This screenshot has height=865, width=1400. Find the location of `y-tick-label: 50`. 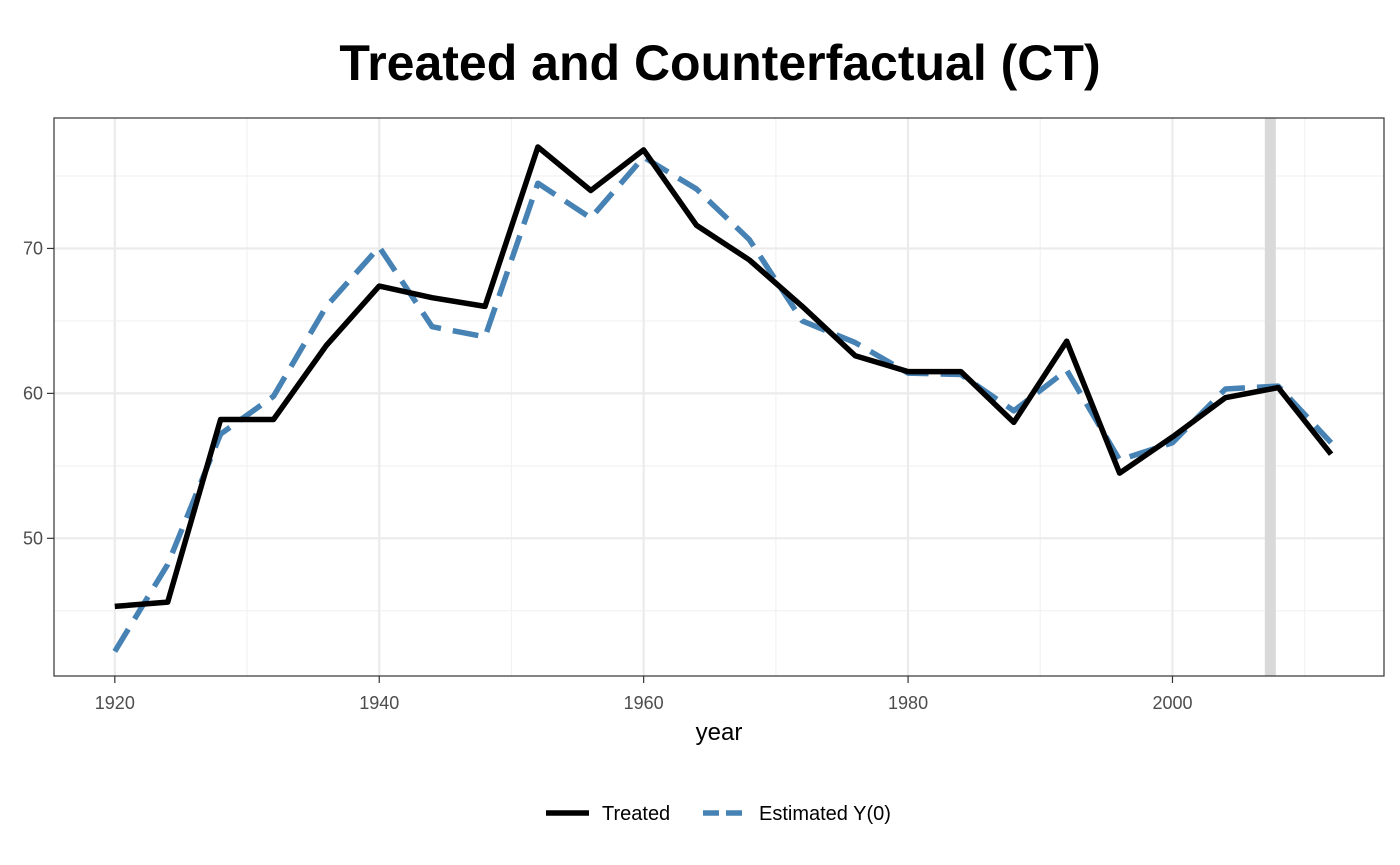

y-tick-label: 50 is located at coordinates (33, 538).